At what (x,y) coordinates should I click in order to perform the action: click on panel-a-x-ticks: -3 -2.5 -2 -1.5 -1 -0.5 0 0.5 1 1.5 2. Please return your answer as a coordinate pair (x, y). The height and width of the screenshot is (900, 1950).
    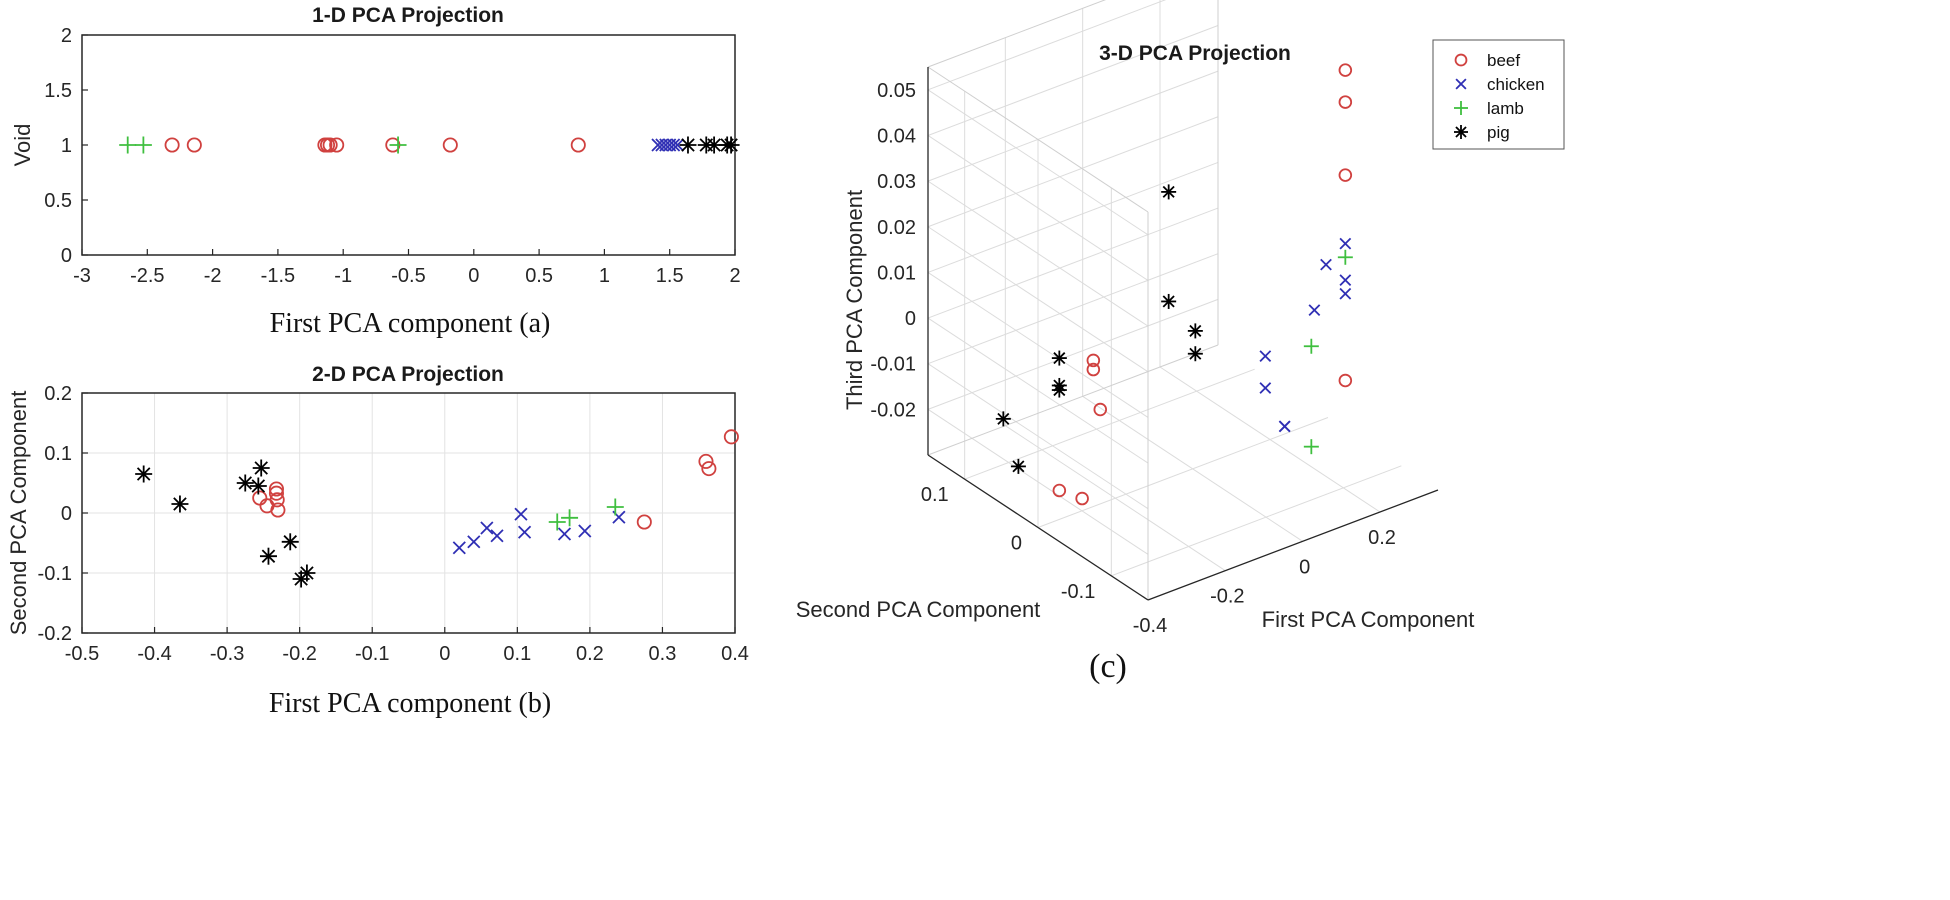
    Looking at the image, I should click on (407, 268).